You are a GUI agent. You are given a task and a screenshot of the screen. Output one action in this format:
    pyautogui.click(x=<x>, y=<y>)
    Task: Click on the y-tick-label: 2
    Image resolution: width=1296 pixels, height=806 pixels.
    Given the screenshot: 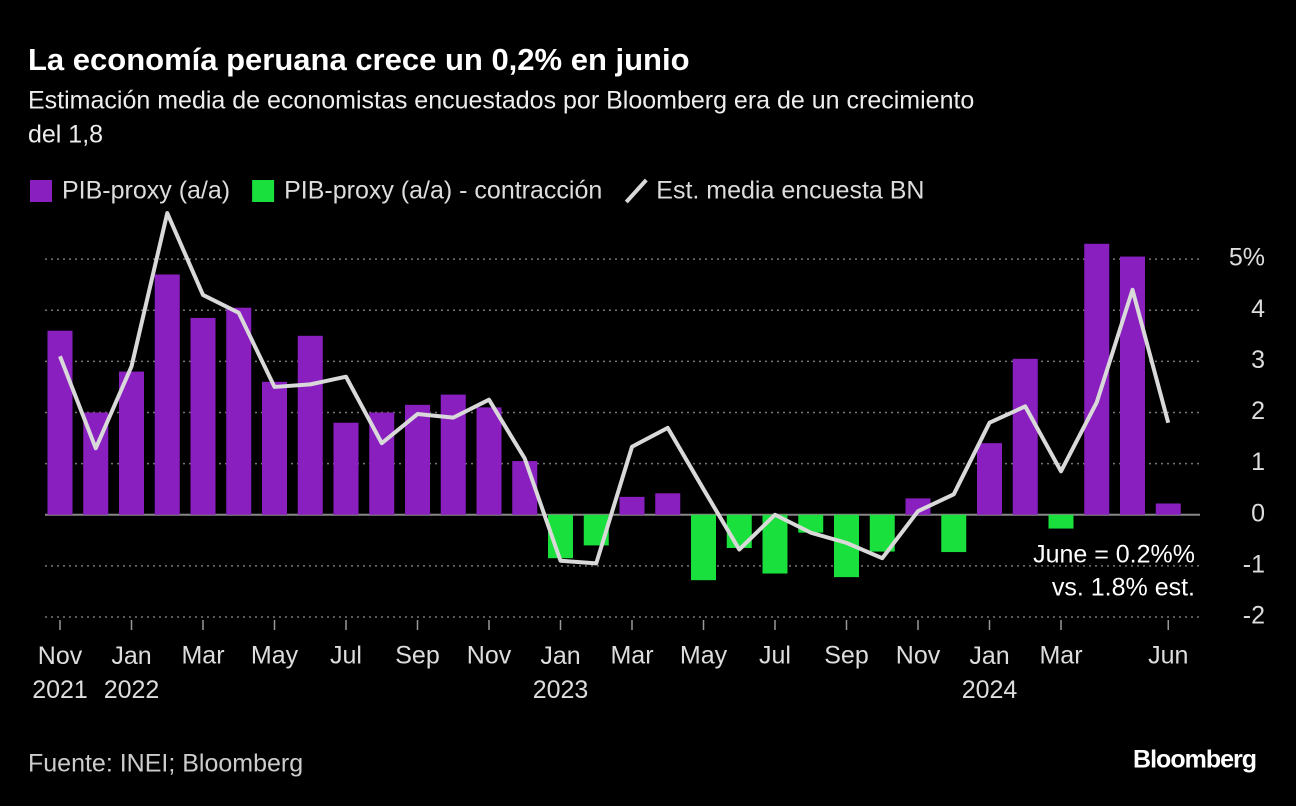 What is the action you would take?
    pyautogui.click(x=1258, y=411)
    